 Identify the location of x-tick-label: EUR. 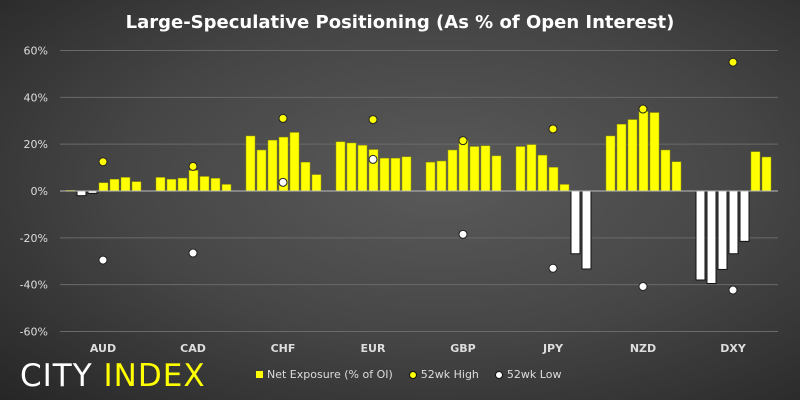
(373, 348).